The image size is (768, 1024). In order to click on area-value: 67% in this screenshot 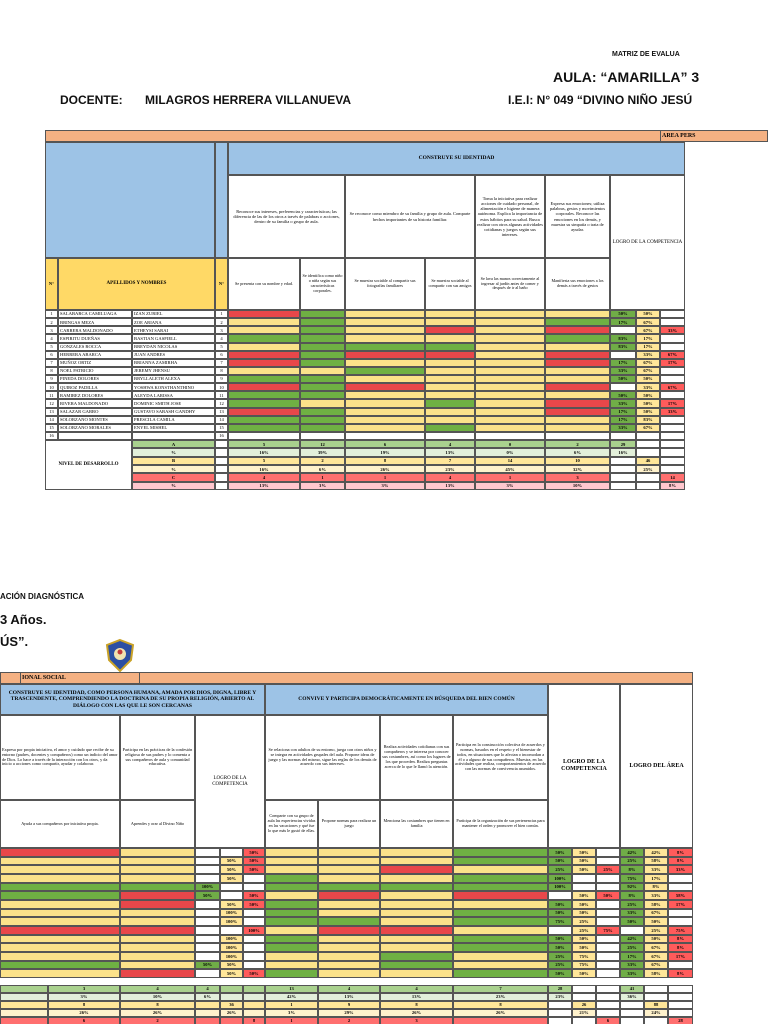, I will do `click(656, 947)`.